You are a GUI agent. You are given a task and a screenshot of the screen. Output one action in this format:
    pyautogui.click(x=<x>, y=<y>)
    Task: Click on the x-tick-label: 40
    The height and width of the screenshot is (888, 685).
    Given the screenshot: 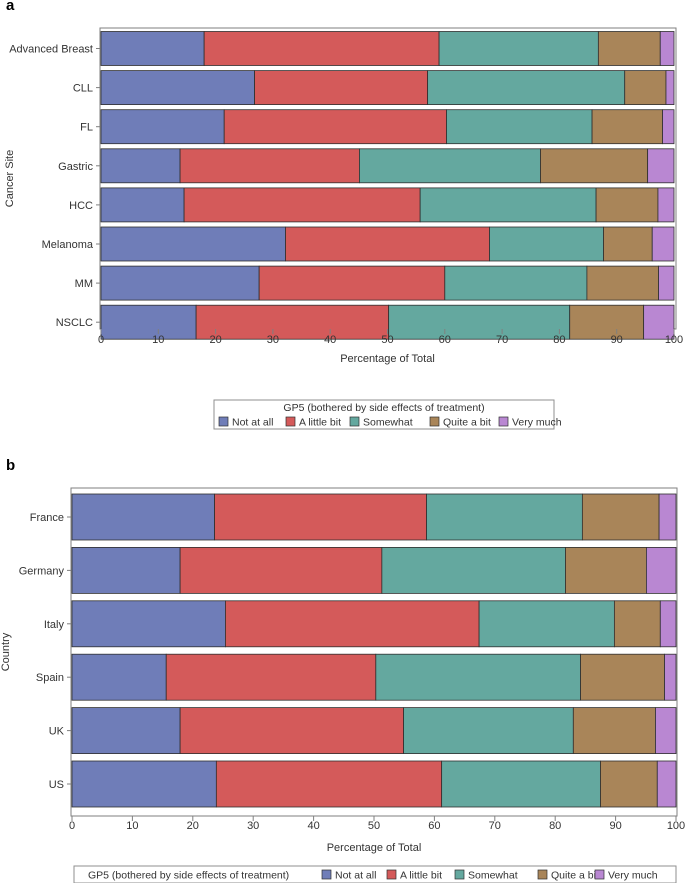 What is the action you would take?
    pyautogui.click(x=330, y=340)
    